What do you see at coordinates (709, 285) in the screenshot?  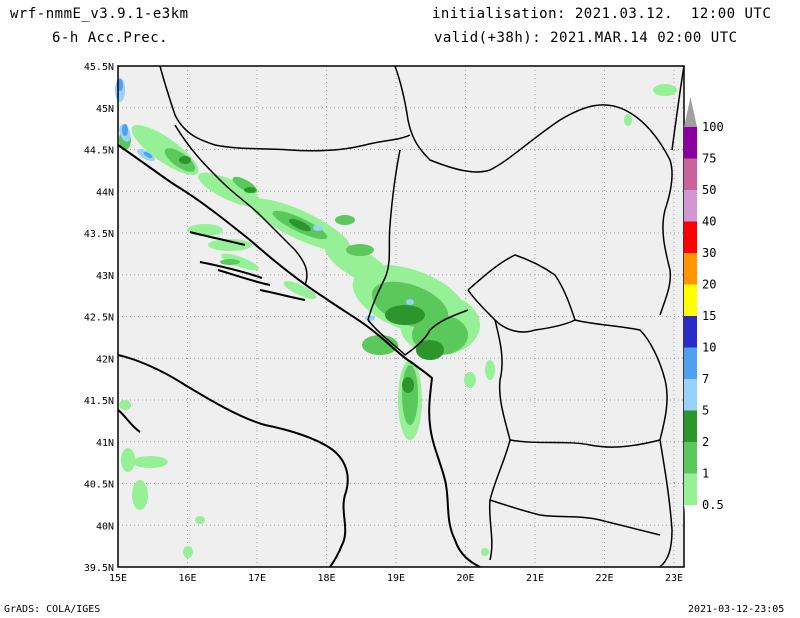 I see `colorbar-label: 20` at bounding box center [709, 285].